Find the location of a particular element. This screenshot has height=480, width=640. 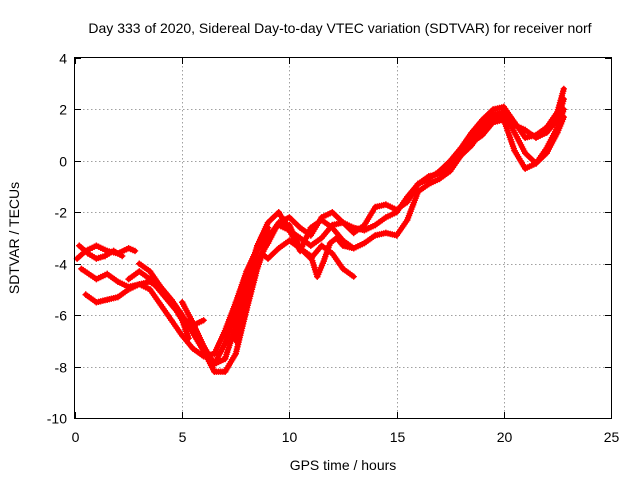

x-tick-label: 5 is located at coordinates (183, 437).